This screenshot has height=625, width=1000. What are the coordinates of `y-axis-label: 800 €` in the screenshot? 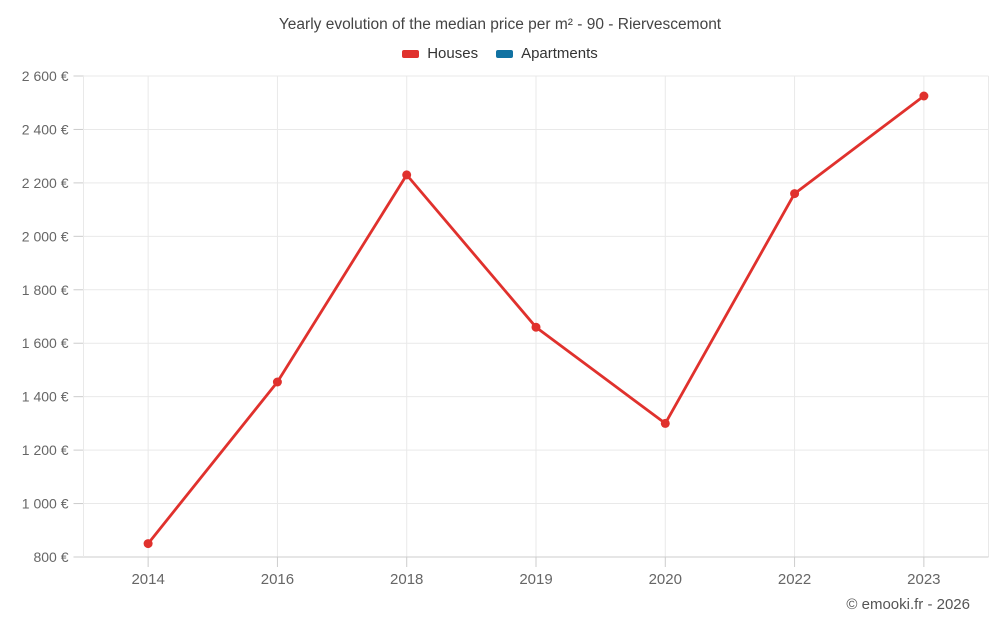 It's located at (50, 557).